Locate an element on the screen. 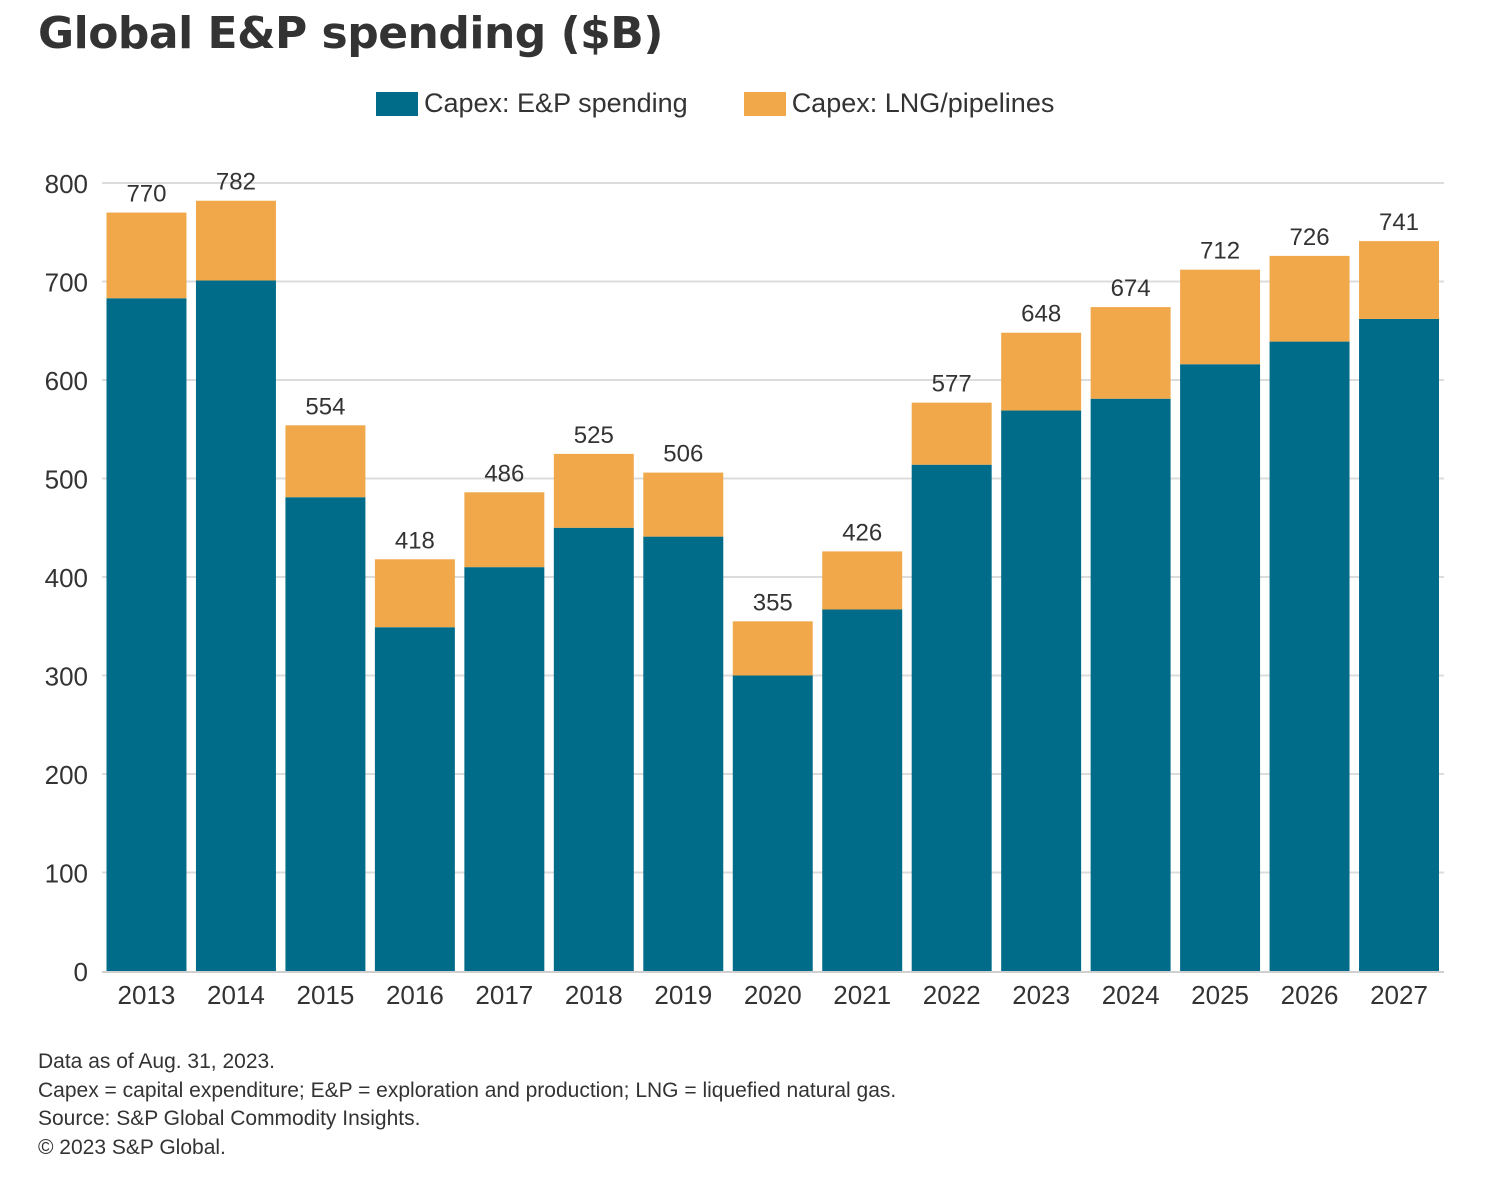 The image size is (1486, 1182). total-label-2025: 712 is located at coordinates (1220, 251).